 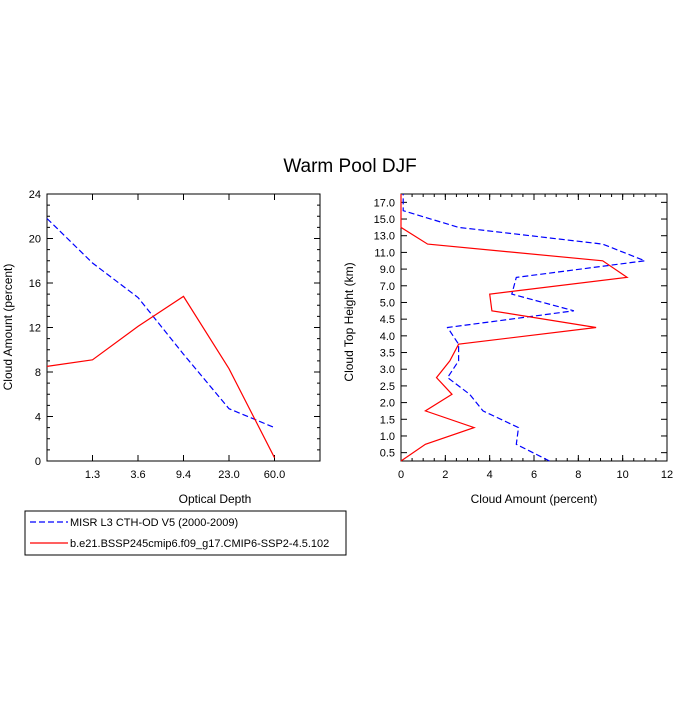 I want to click on right-ytick-label: 3.0, so click(x=387, y=370).